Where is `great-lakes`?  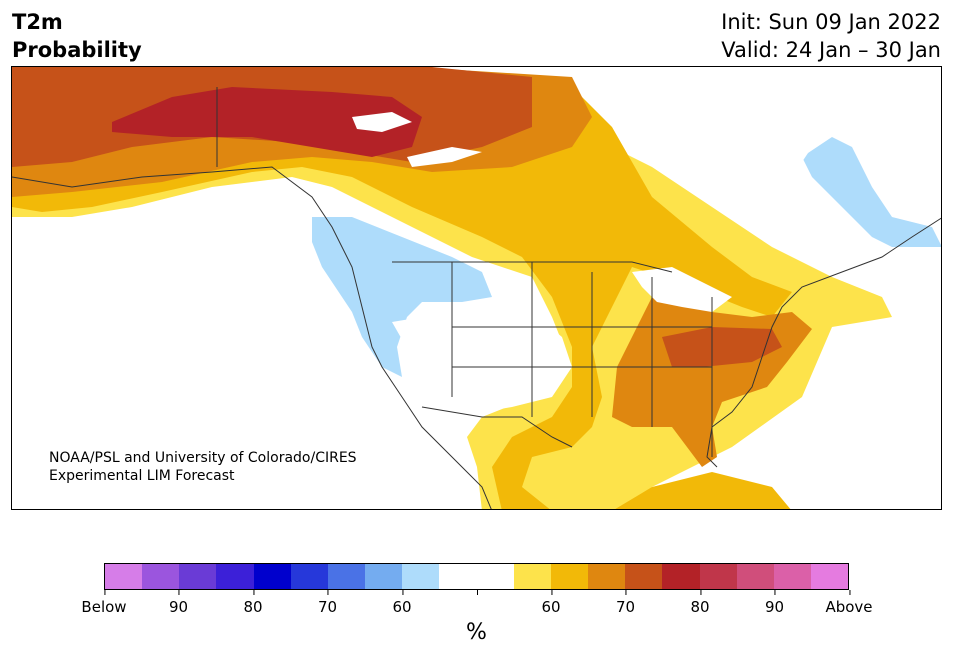 great-lakes is located at coordinates (682, 289).